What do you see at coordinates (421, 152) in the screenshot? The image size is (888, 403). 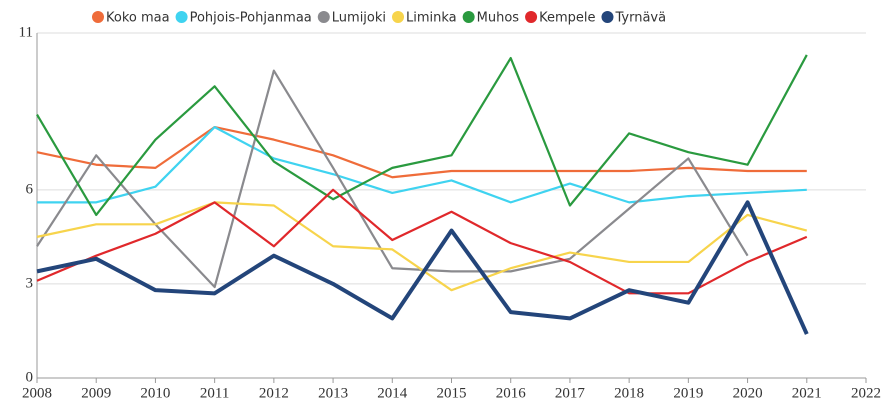 I see `series-line` at bounding box center [421, 152].